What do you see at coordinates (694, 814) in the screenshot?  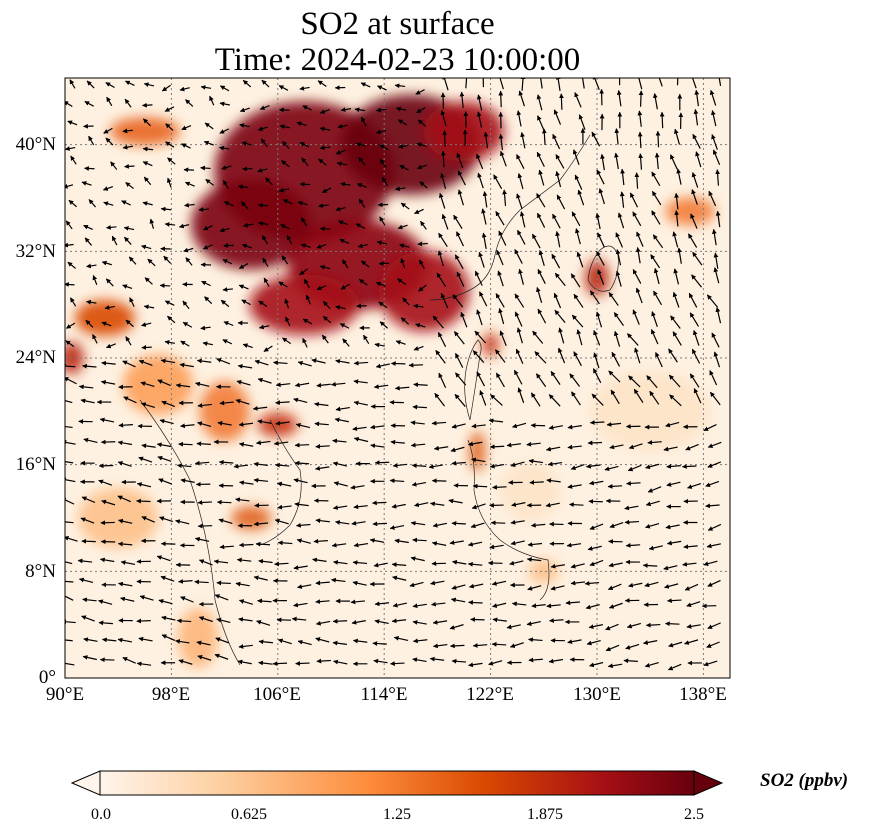 I see `colorbar-tick-4: 2.5` at bounding box center [694, 814].